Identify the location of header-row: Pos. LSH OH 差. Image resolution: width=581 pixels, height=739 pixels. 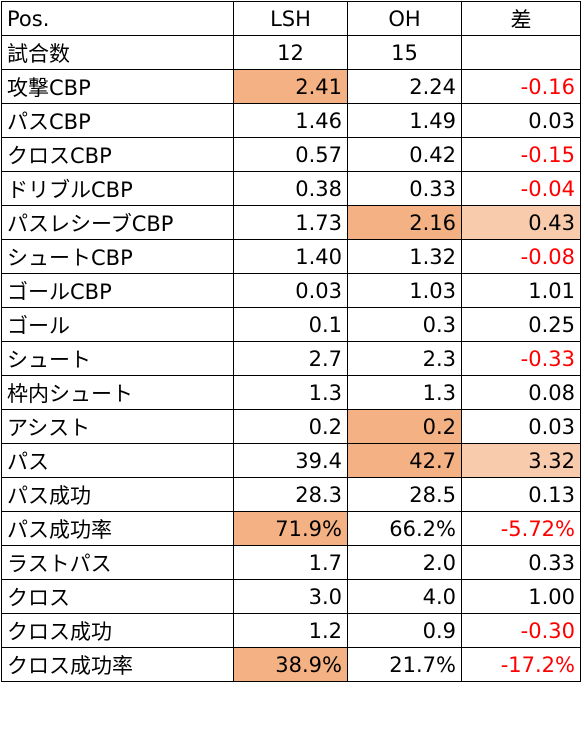
(291, 18).